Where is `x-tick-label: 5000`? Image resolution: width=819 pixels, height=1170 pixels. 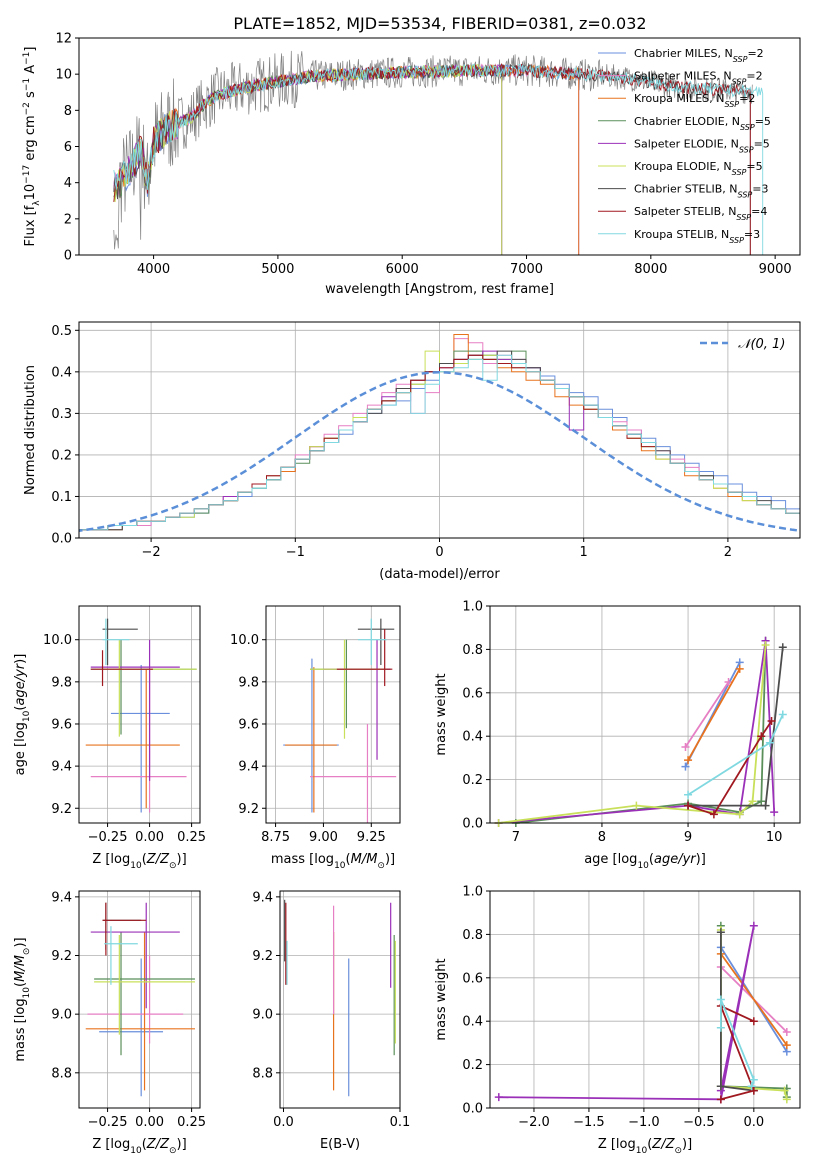 x-tick-label: 5000 is located at coordinates (277, 269).